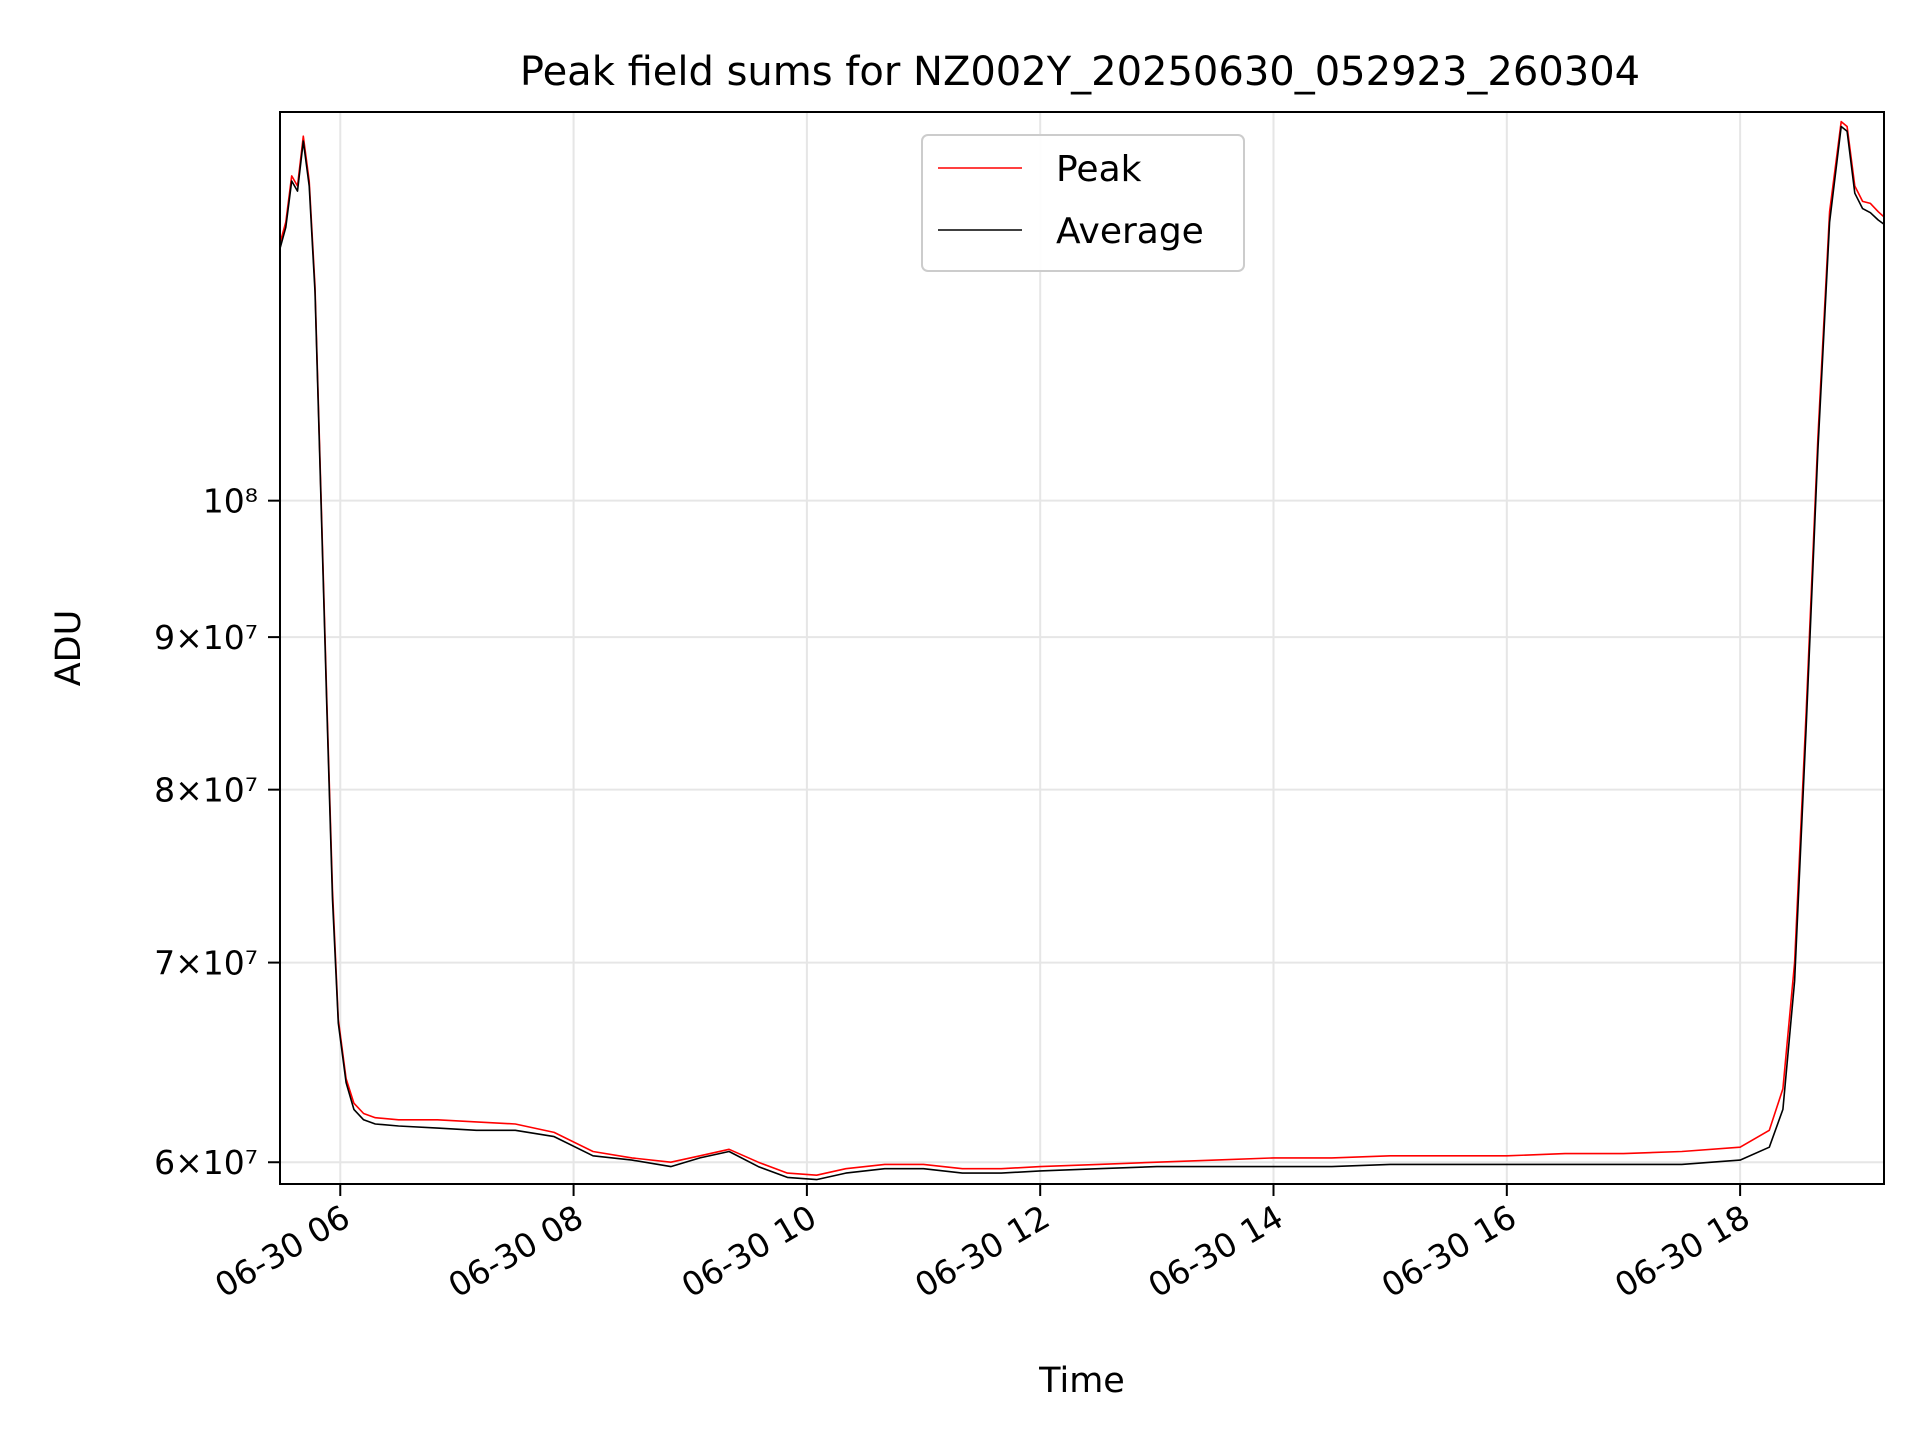  Describe the element at coordinates (206, 637) in the screenshot. I see `y-tick-label: 9×10⁷` at that location.